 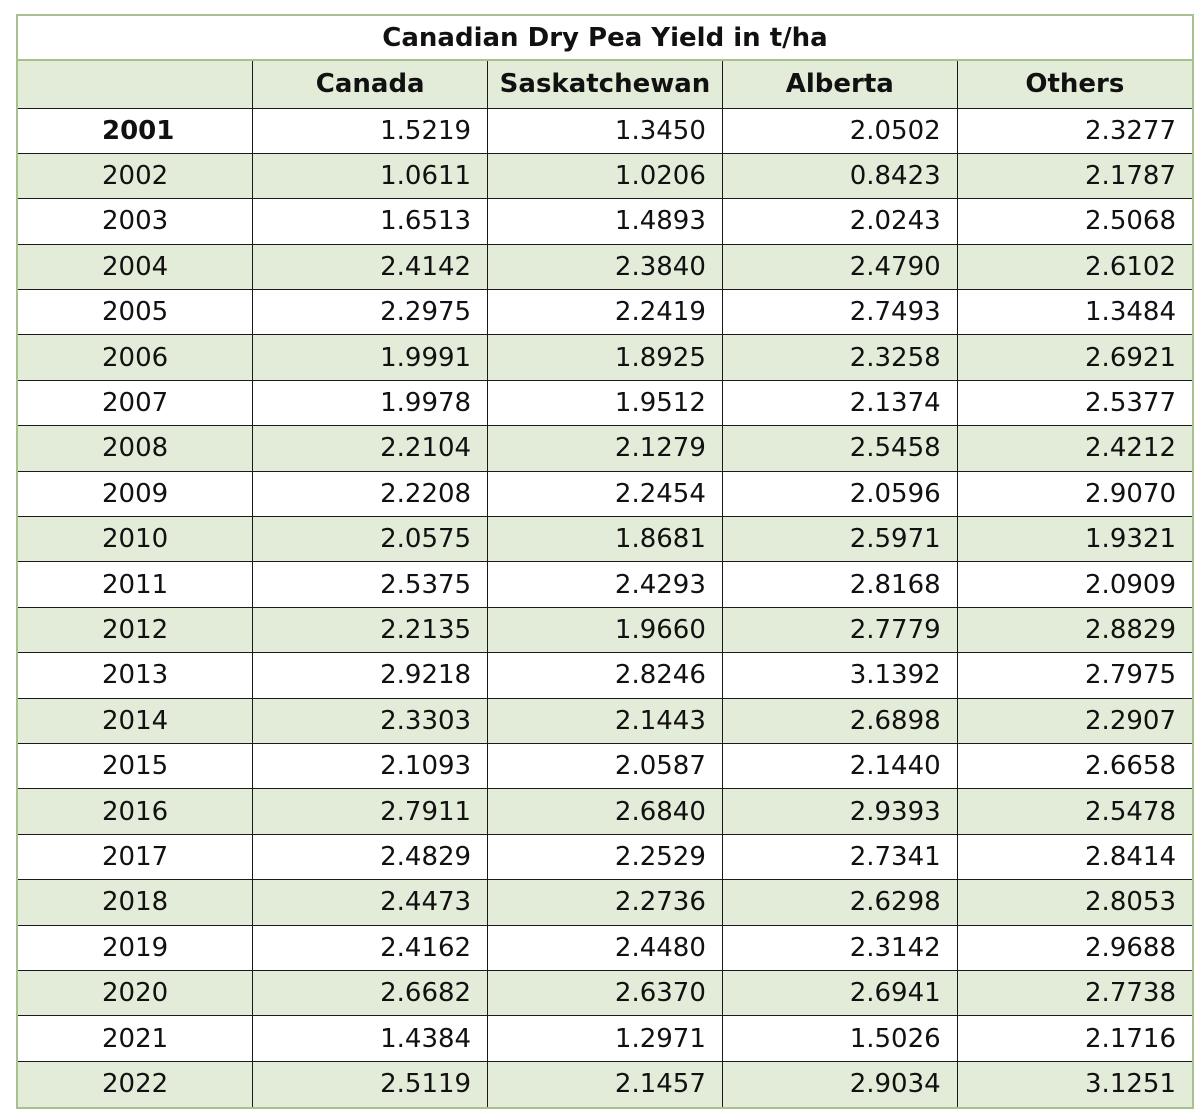 I want to click on cell-others: 2.8414, so click(x=1074, y=857).